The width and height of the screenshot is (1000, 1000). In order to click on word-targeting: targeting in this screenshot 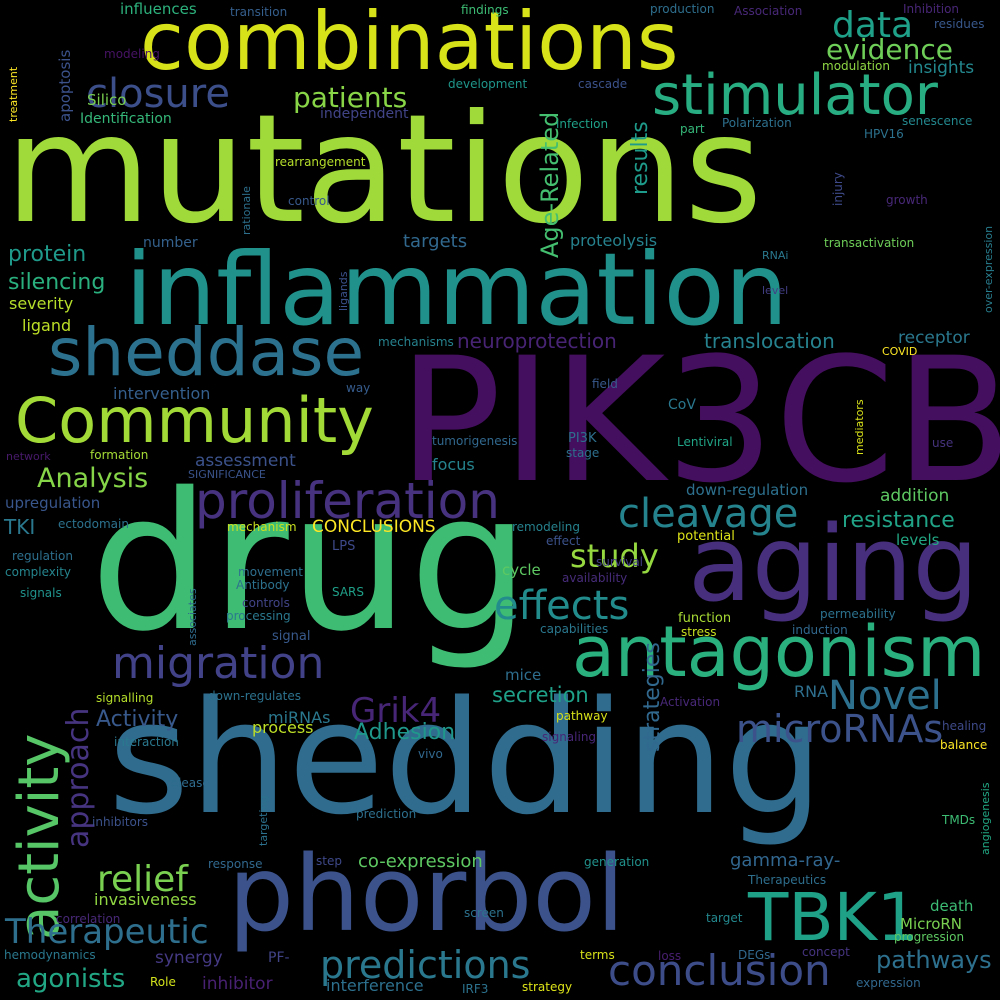, I will do `click(263, 820)`.